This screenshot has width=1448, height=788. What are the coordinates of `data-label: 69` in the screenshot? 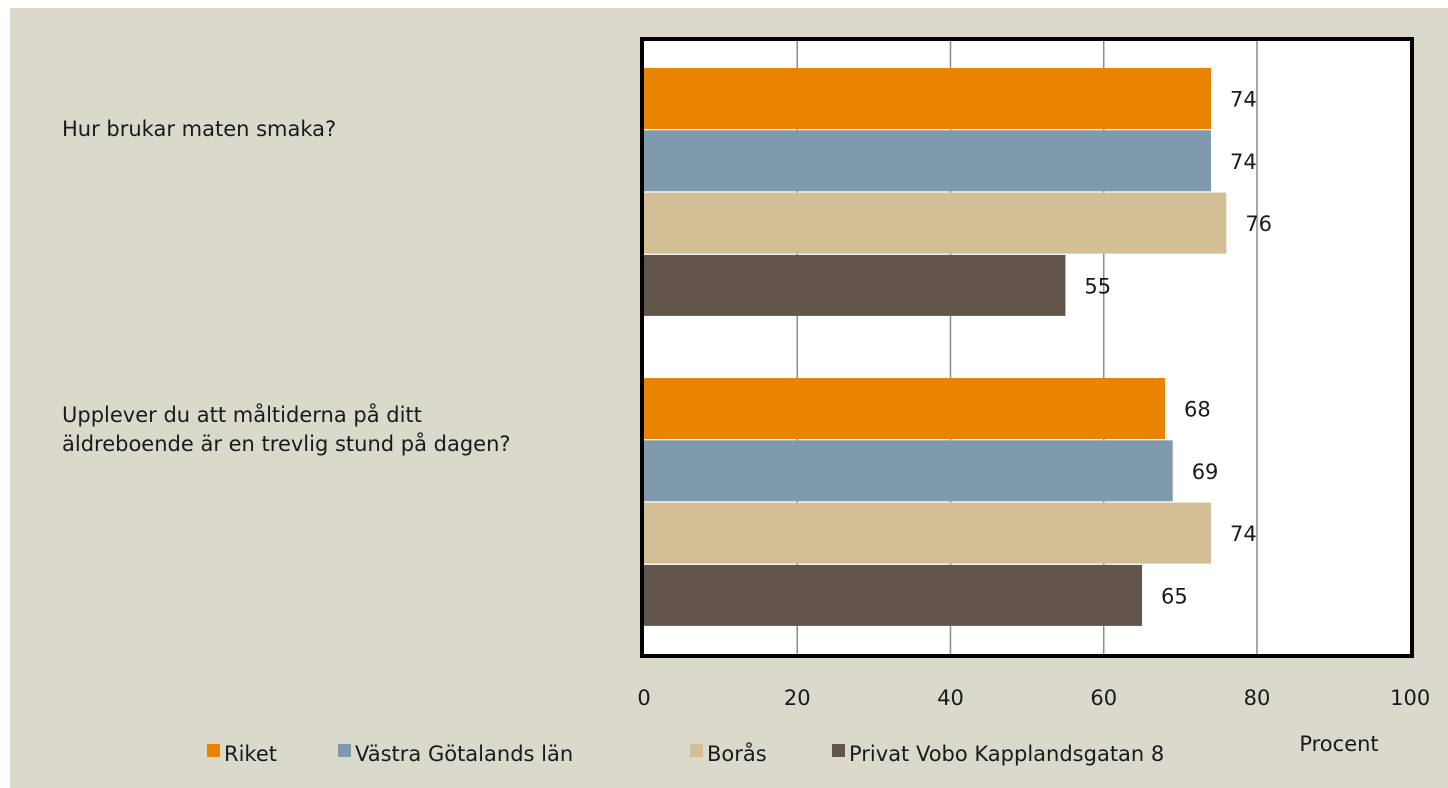 It's located at (1205, 472).